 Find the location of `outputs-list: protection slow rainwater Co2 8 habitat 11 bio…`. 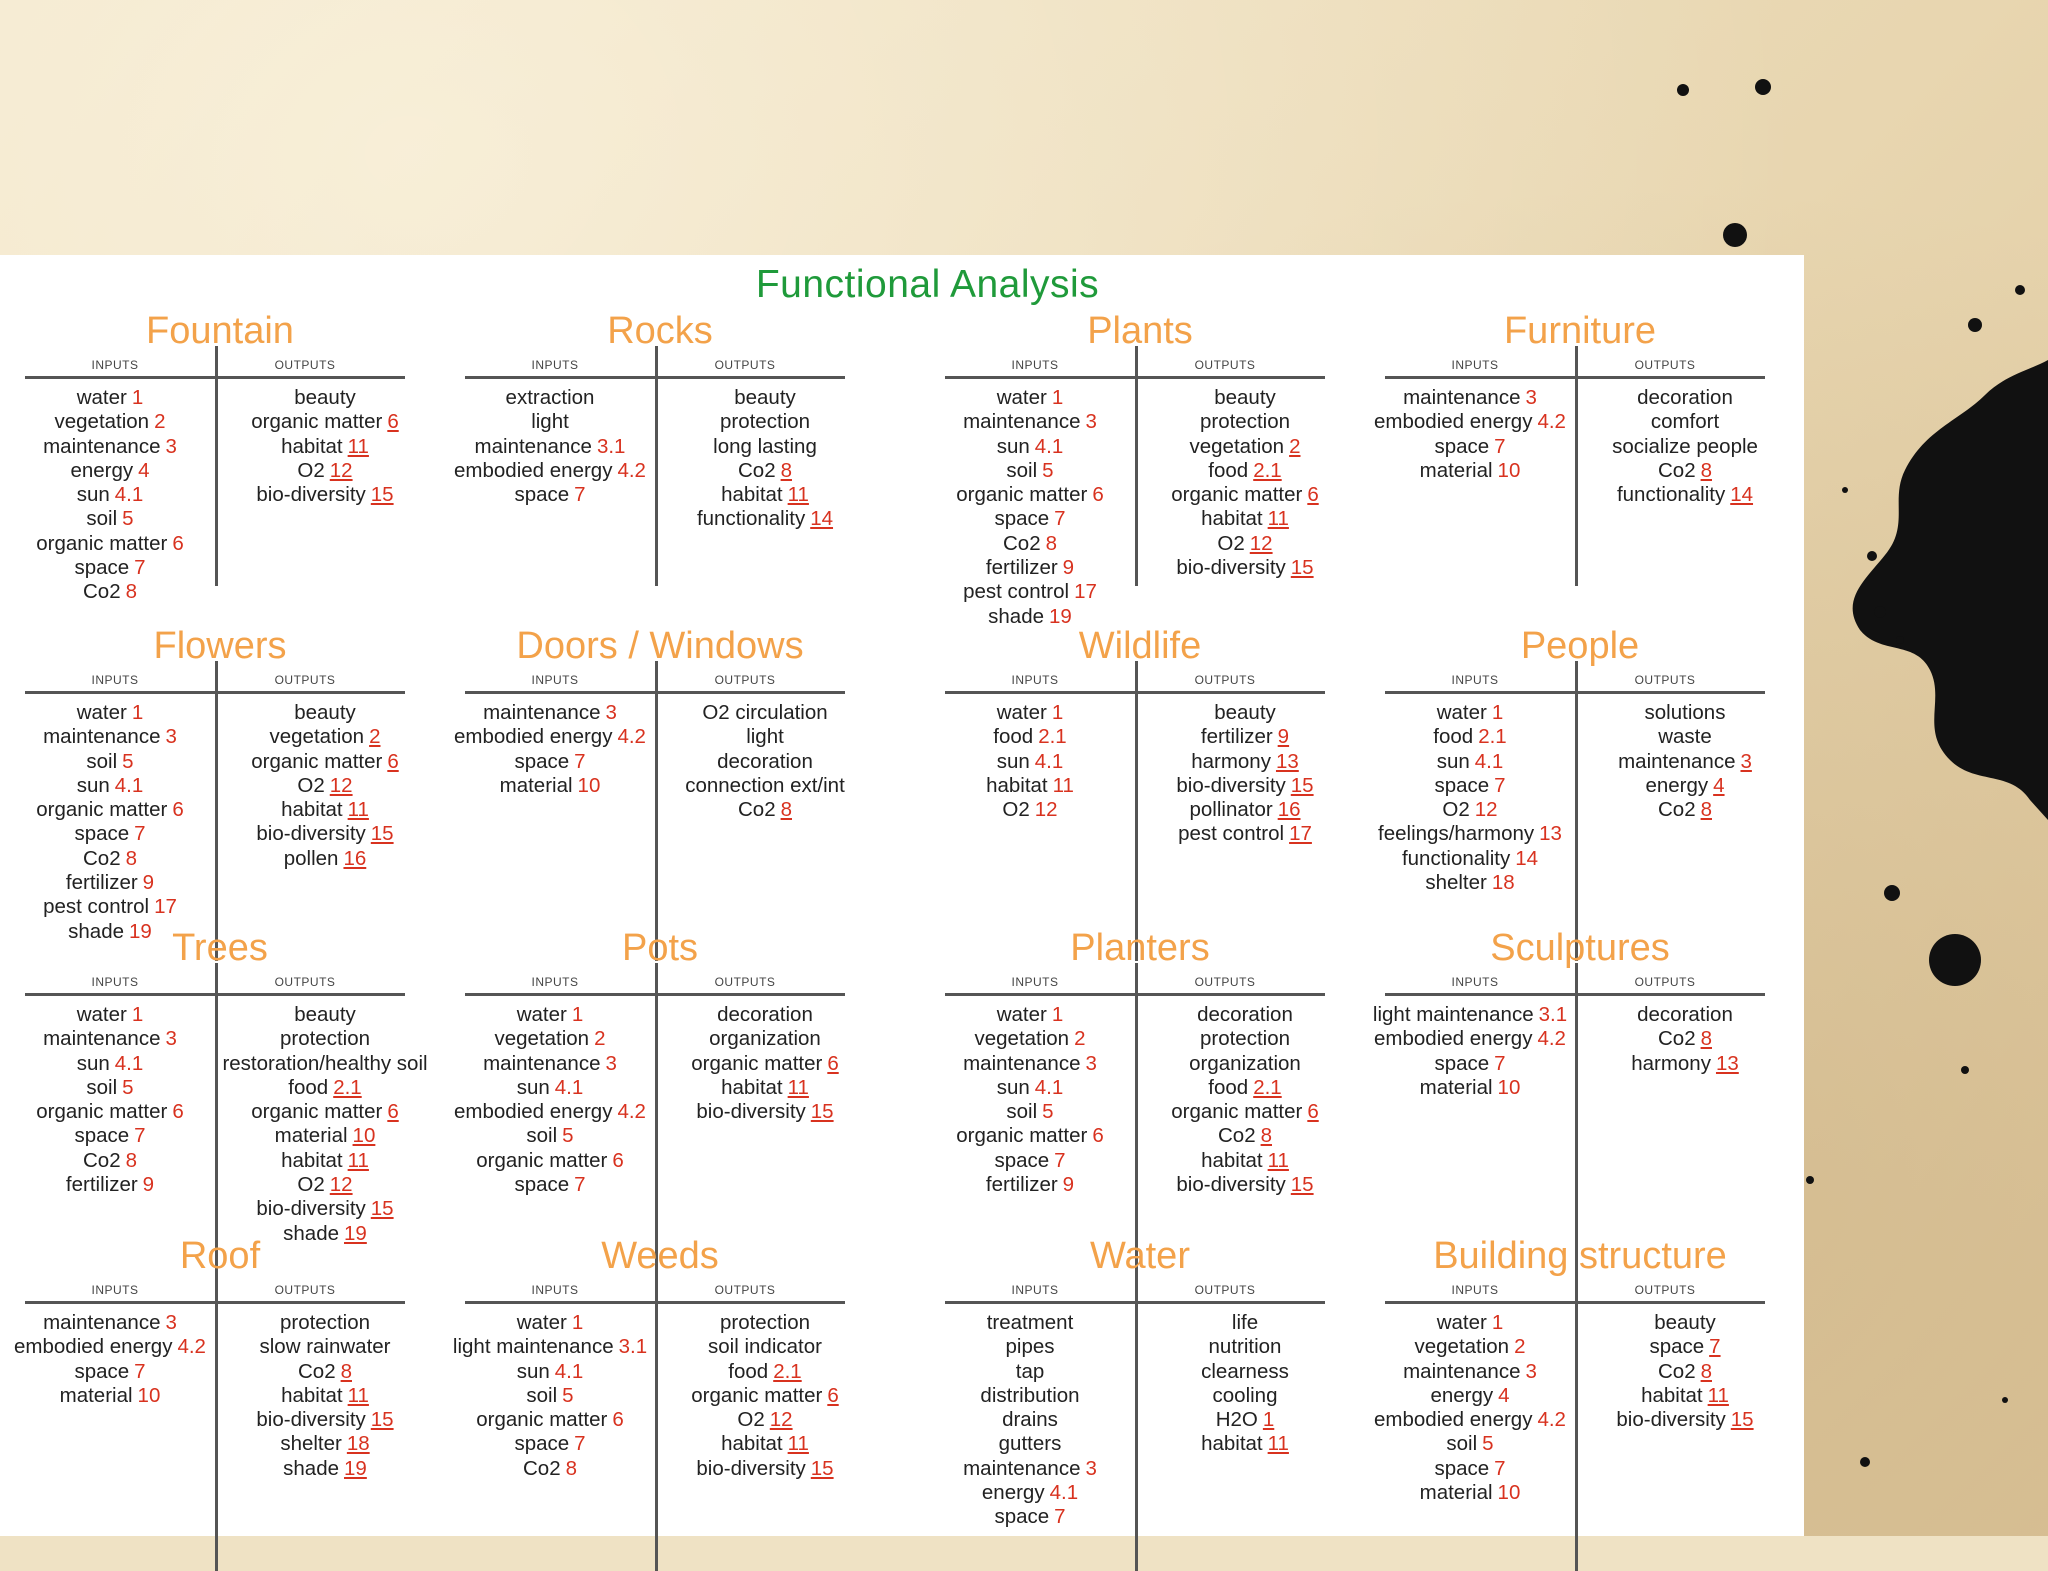

outputs-list: protection slow rainwater Co2 8 habitat 11 bio… is located at coordinates (325, 1396).